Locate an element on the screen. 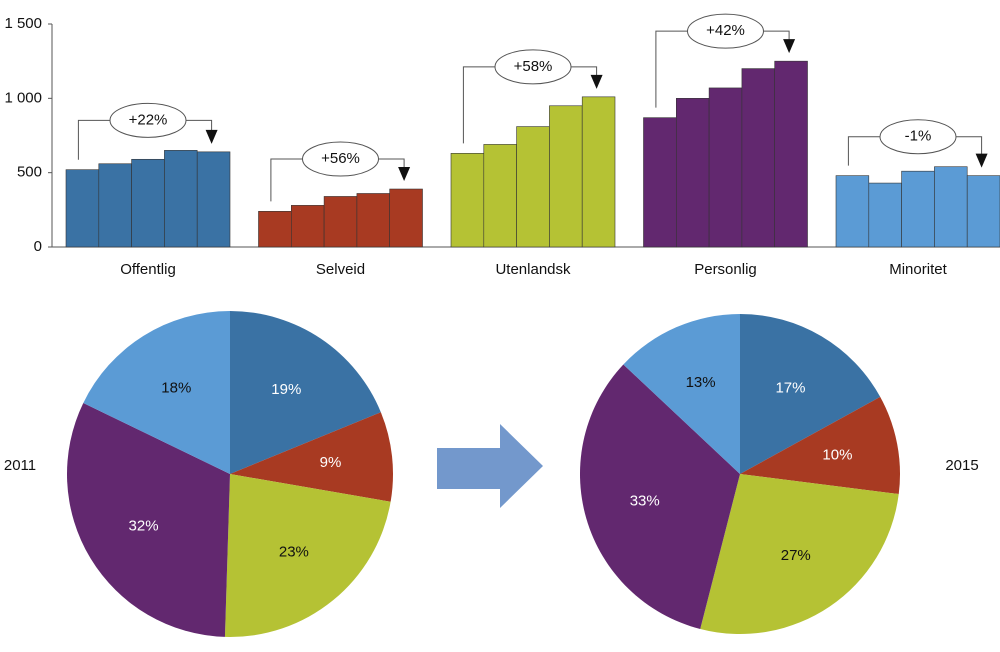 The image size is (1000, 652). slice-label: 32% is located at coordinates (144, 525).